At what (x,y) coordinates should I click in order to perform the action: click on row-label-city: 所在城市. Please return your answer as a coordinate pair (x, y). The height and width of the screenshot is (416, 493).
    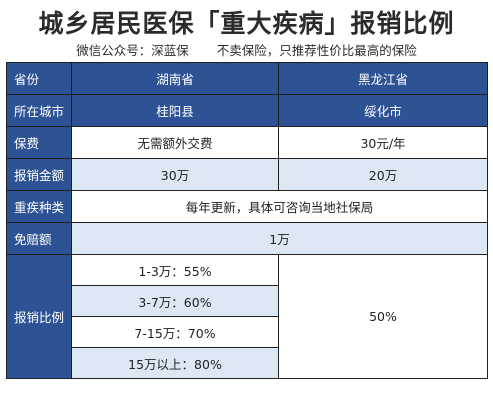
    Looking at the image, I should click on (39, 110).